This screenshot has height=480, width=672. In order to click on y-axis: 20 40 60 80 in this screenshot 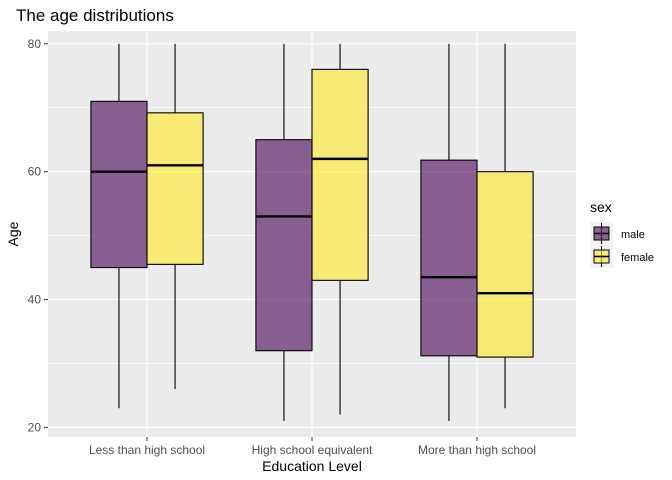, I will do `click(38, 235)`.